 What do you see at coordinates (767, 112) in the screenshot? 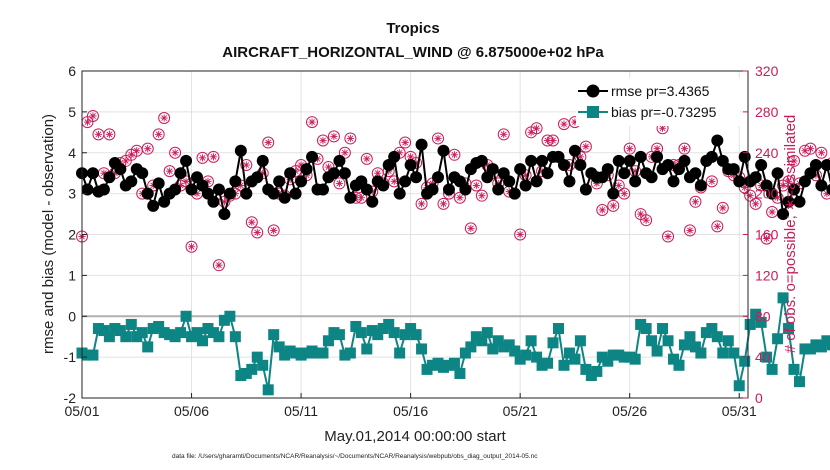
I see `y2-tick-label: 280` at bounding box center [767, 112].